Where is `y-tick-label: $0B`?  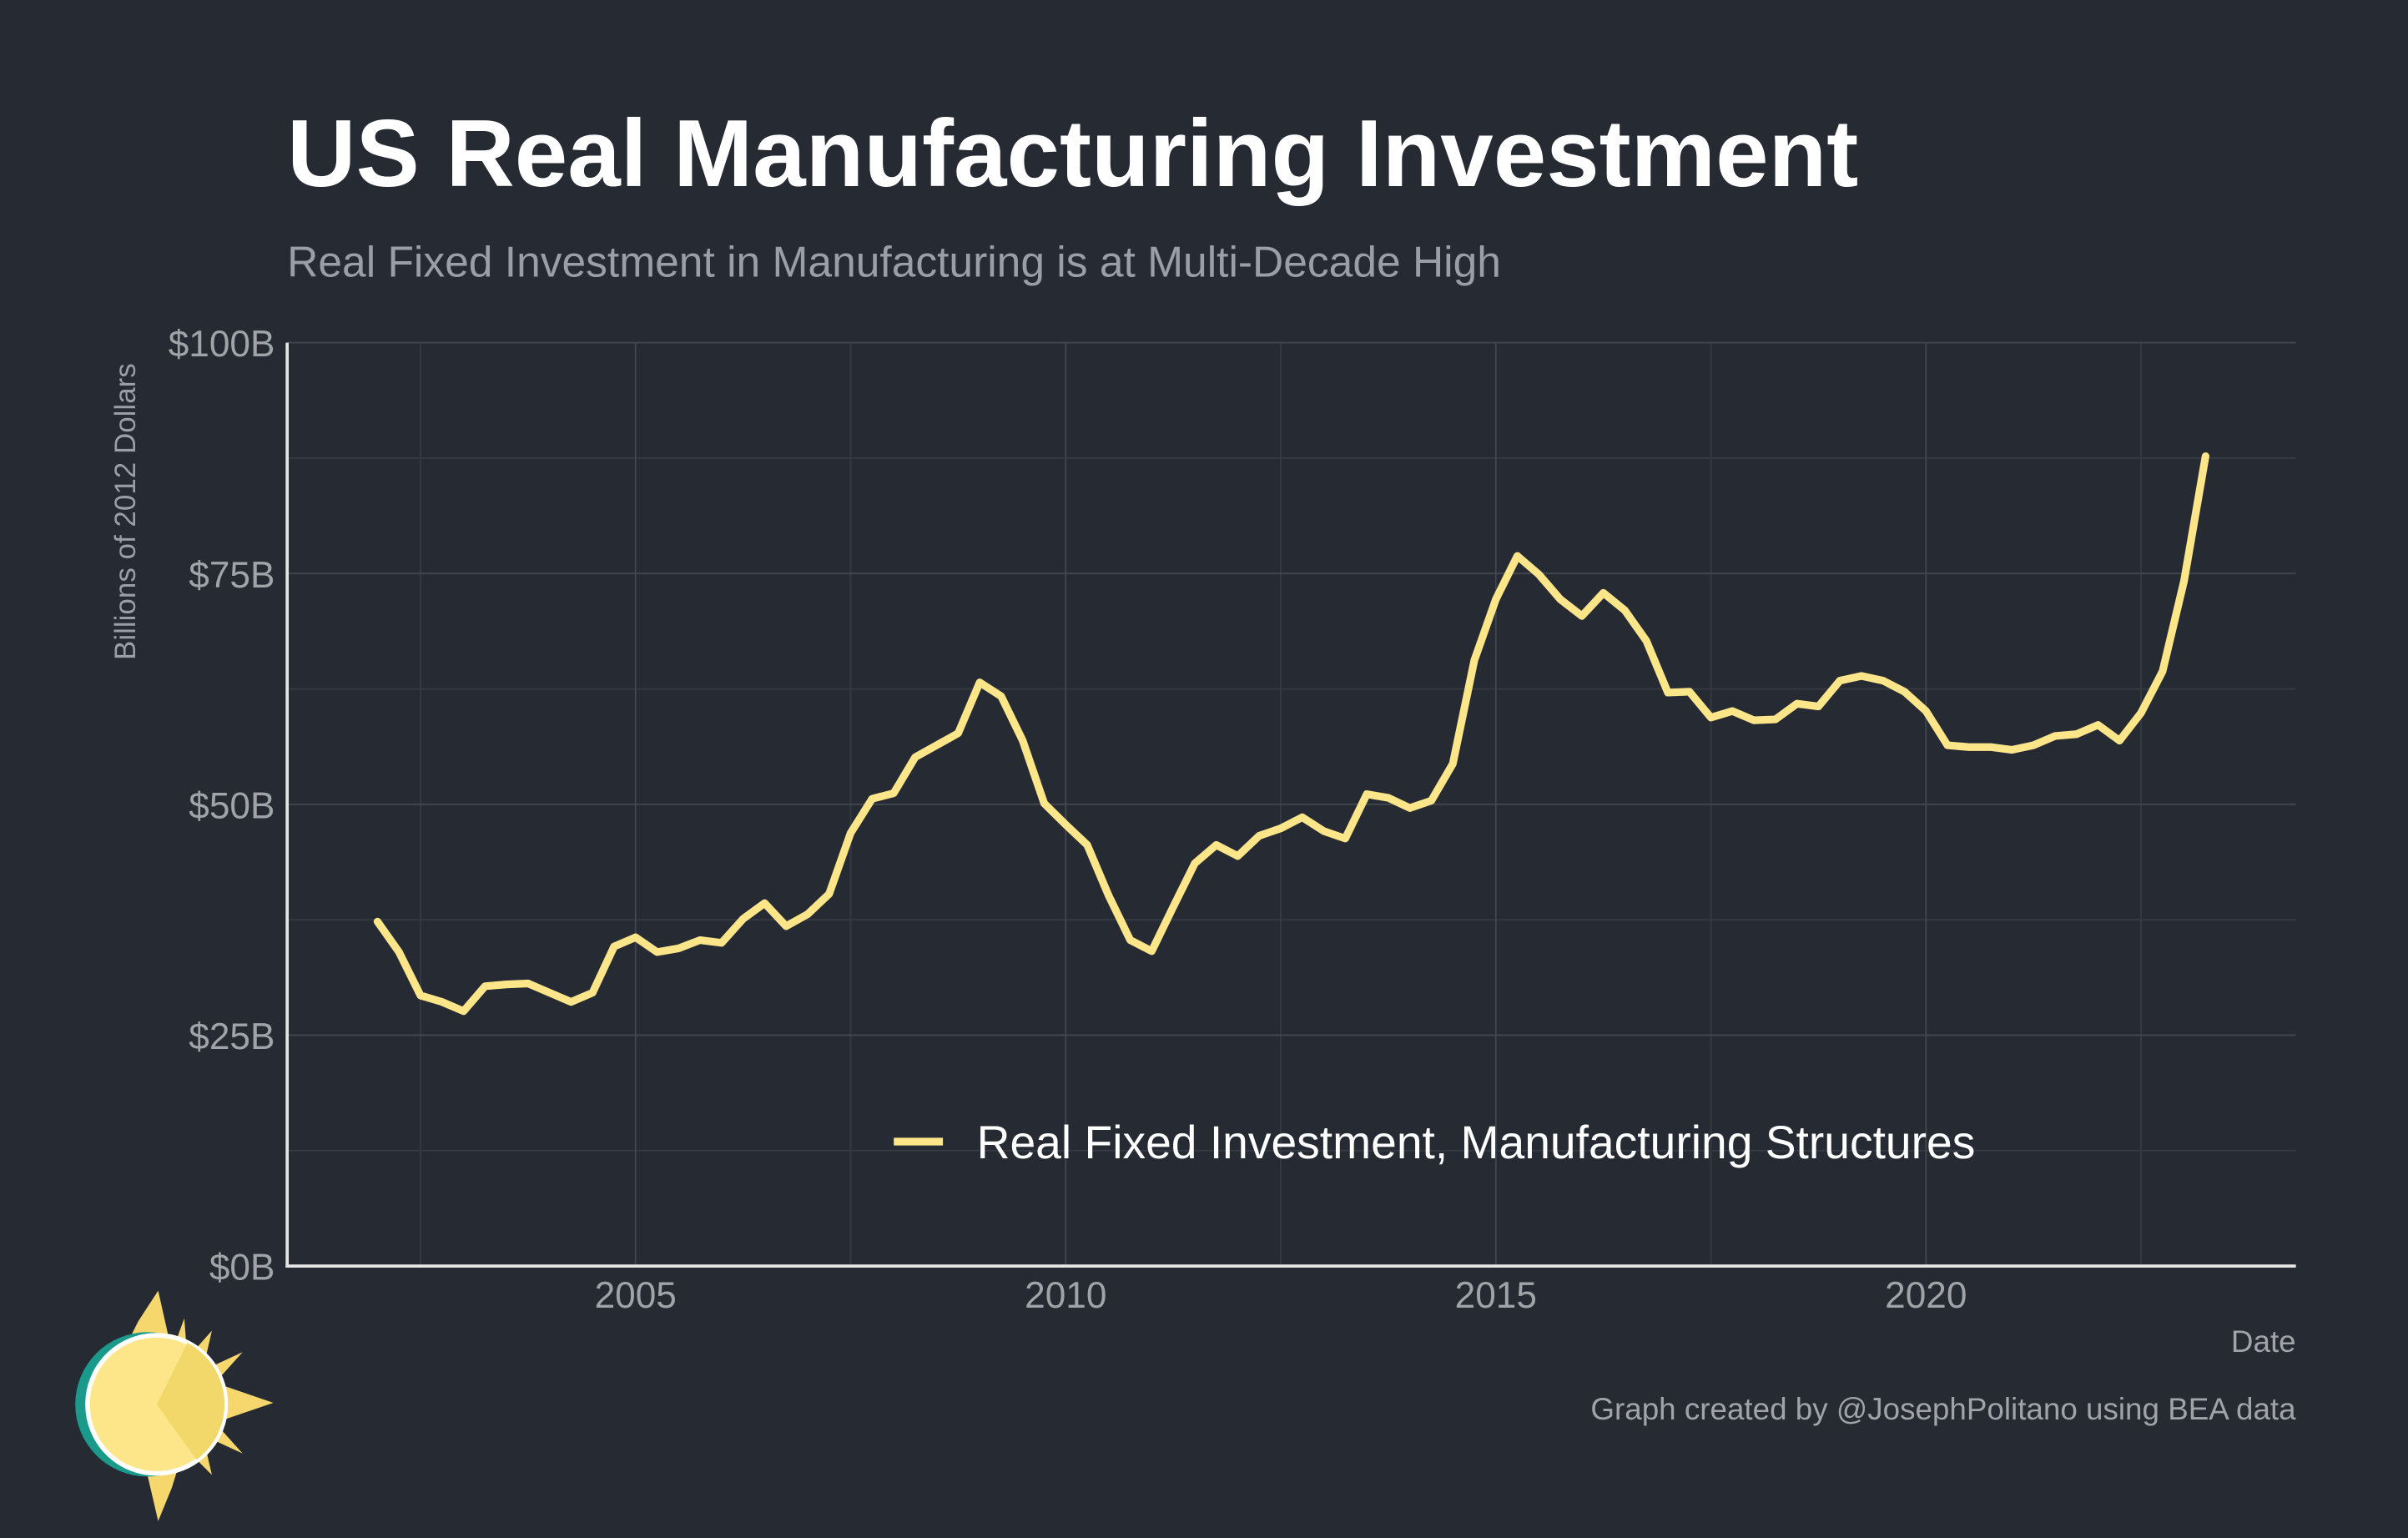
y-tick-label: $0B is located at coordinates (242, 1268).